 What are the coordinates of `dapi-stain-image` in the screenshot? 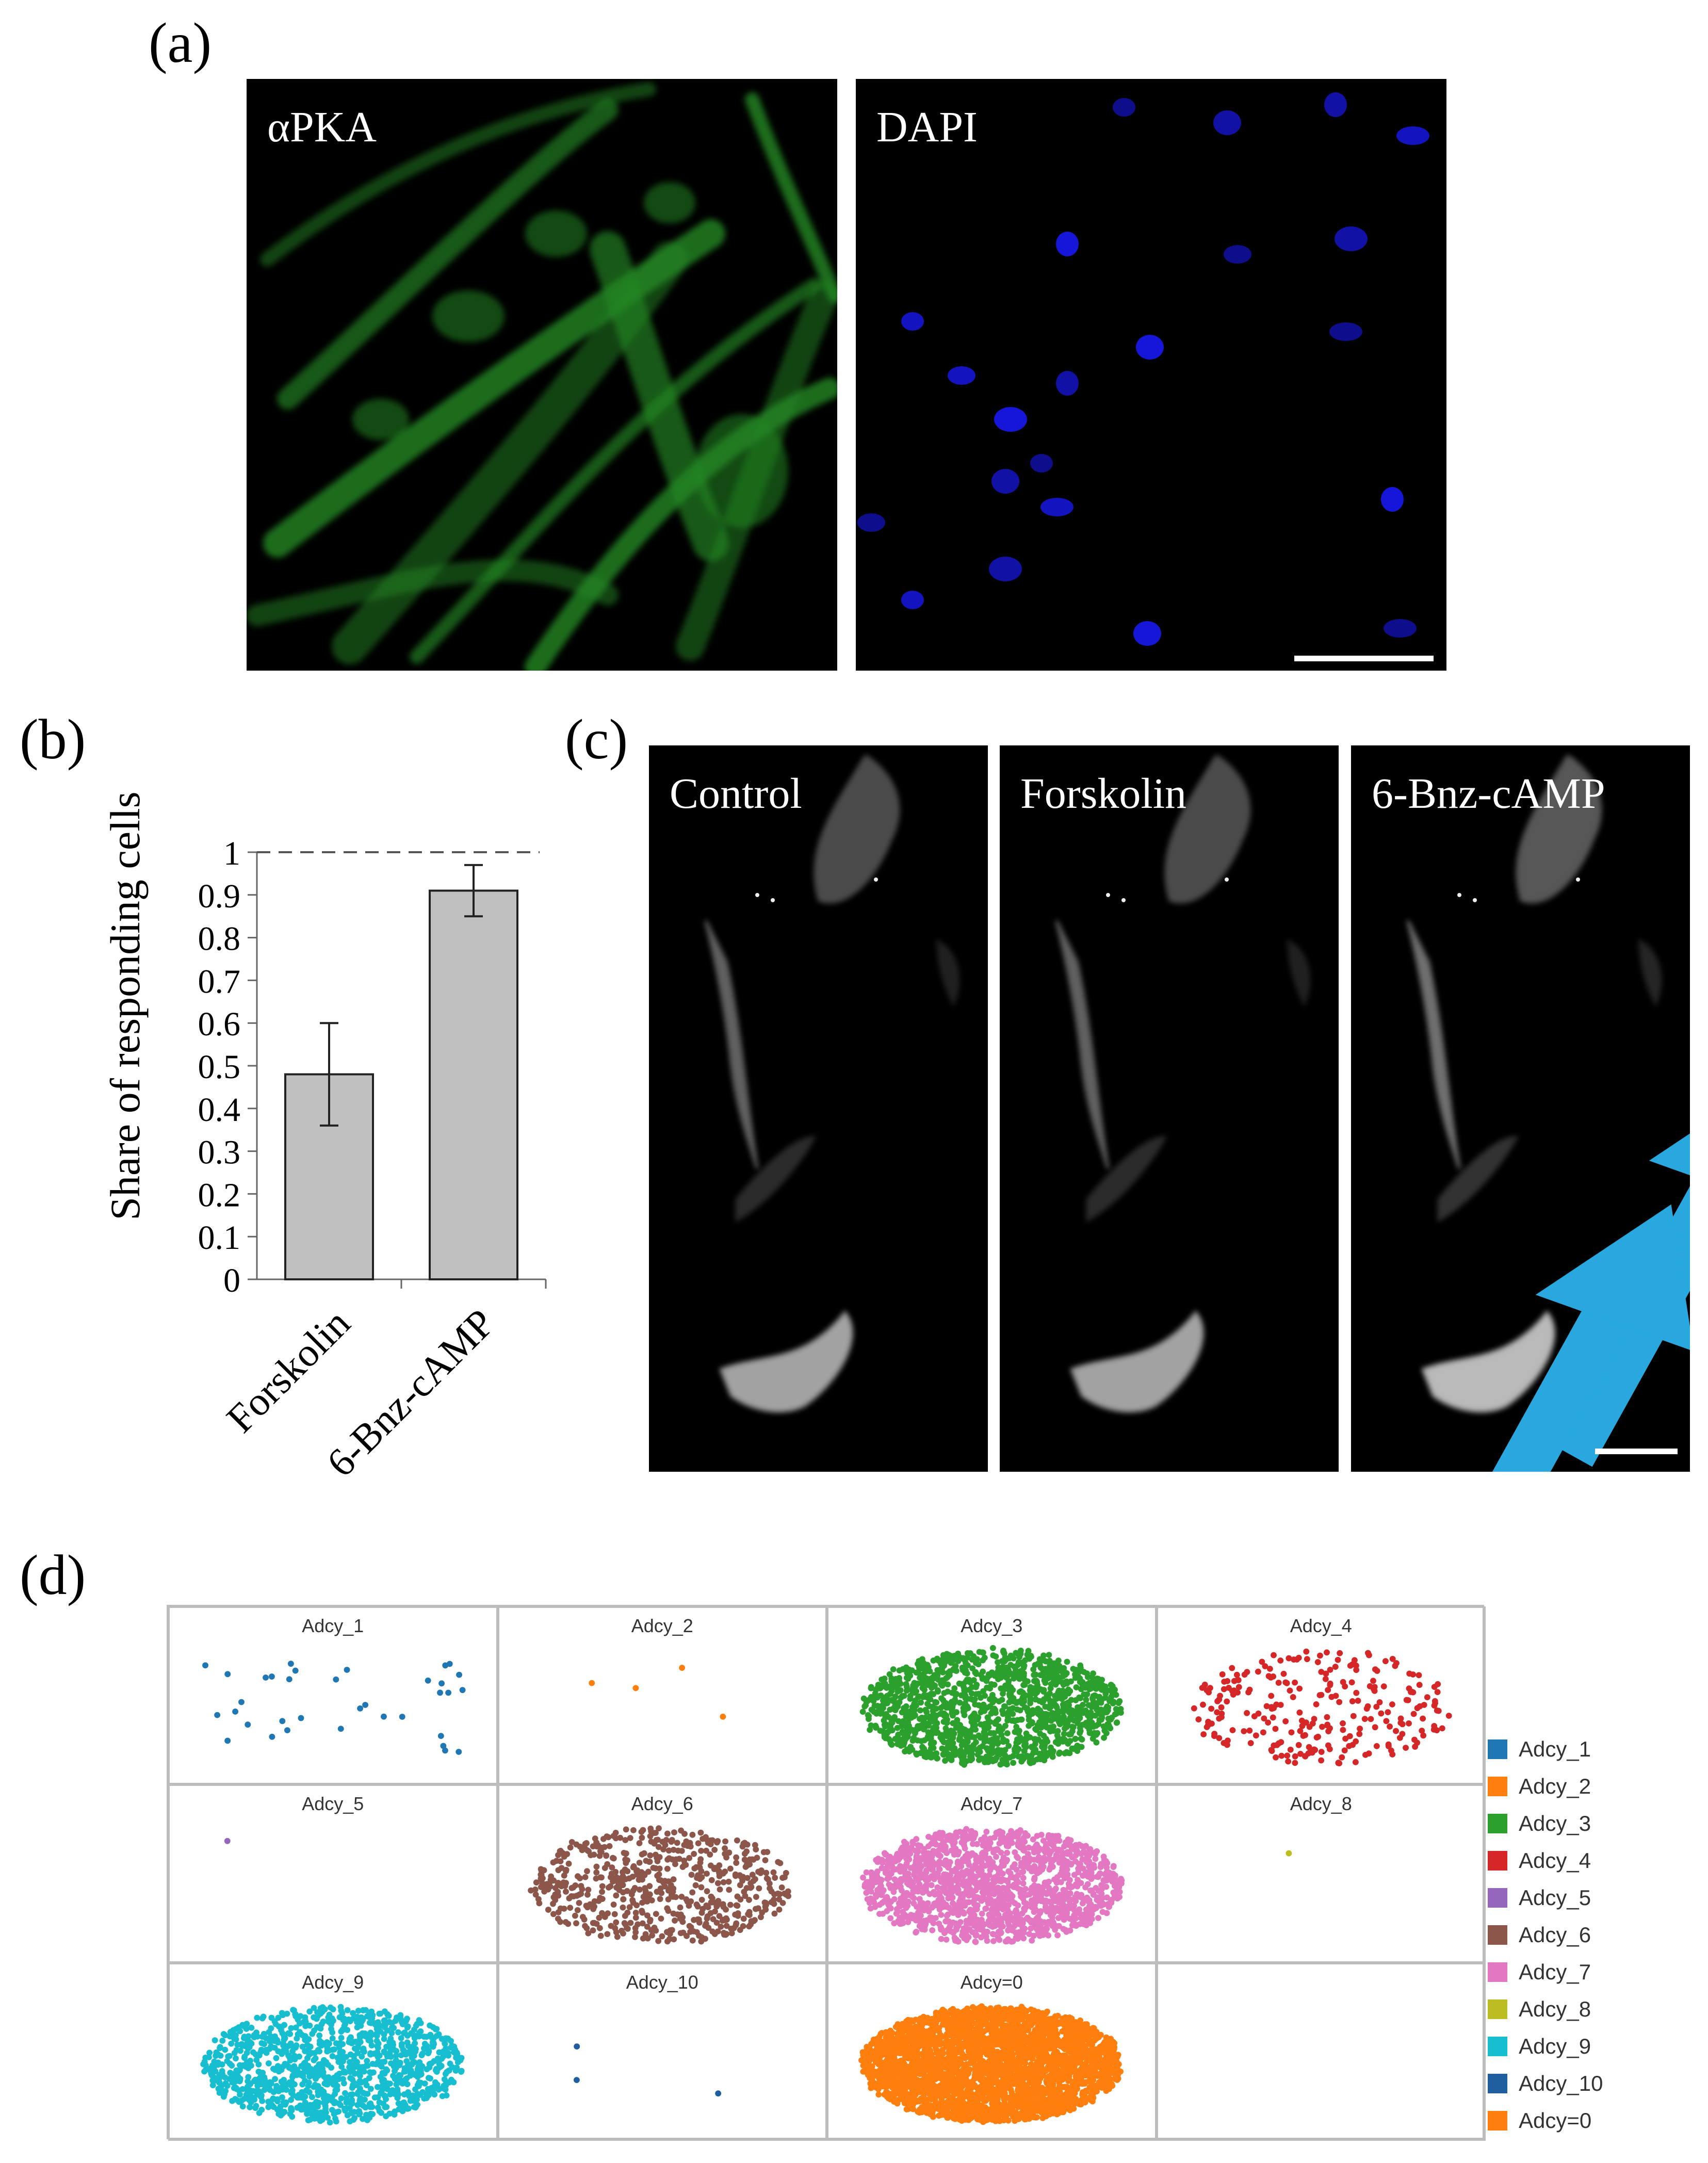 It's located at (1143, 369).